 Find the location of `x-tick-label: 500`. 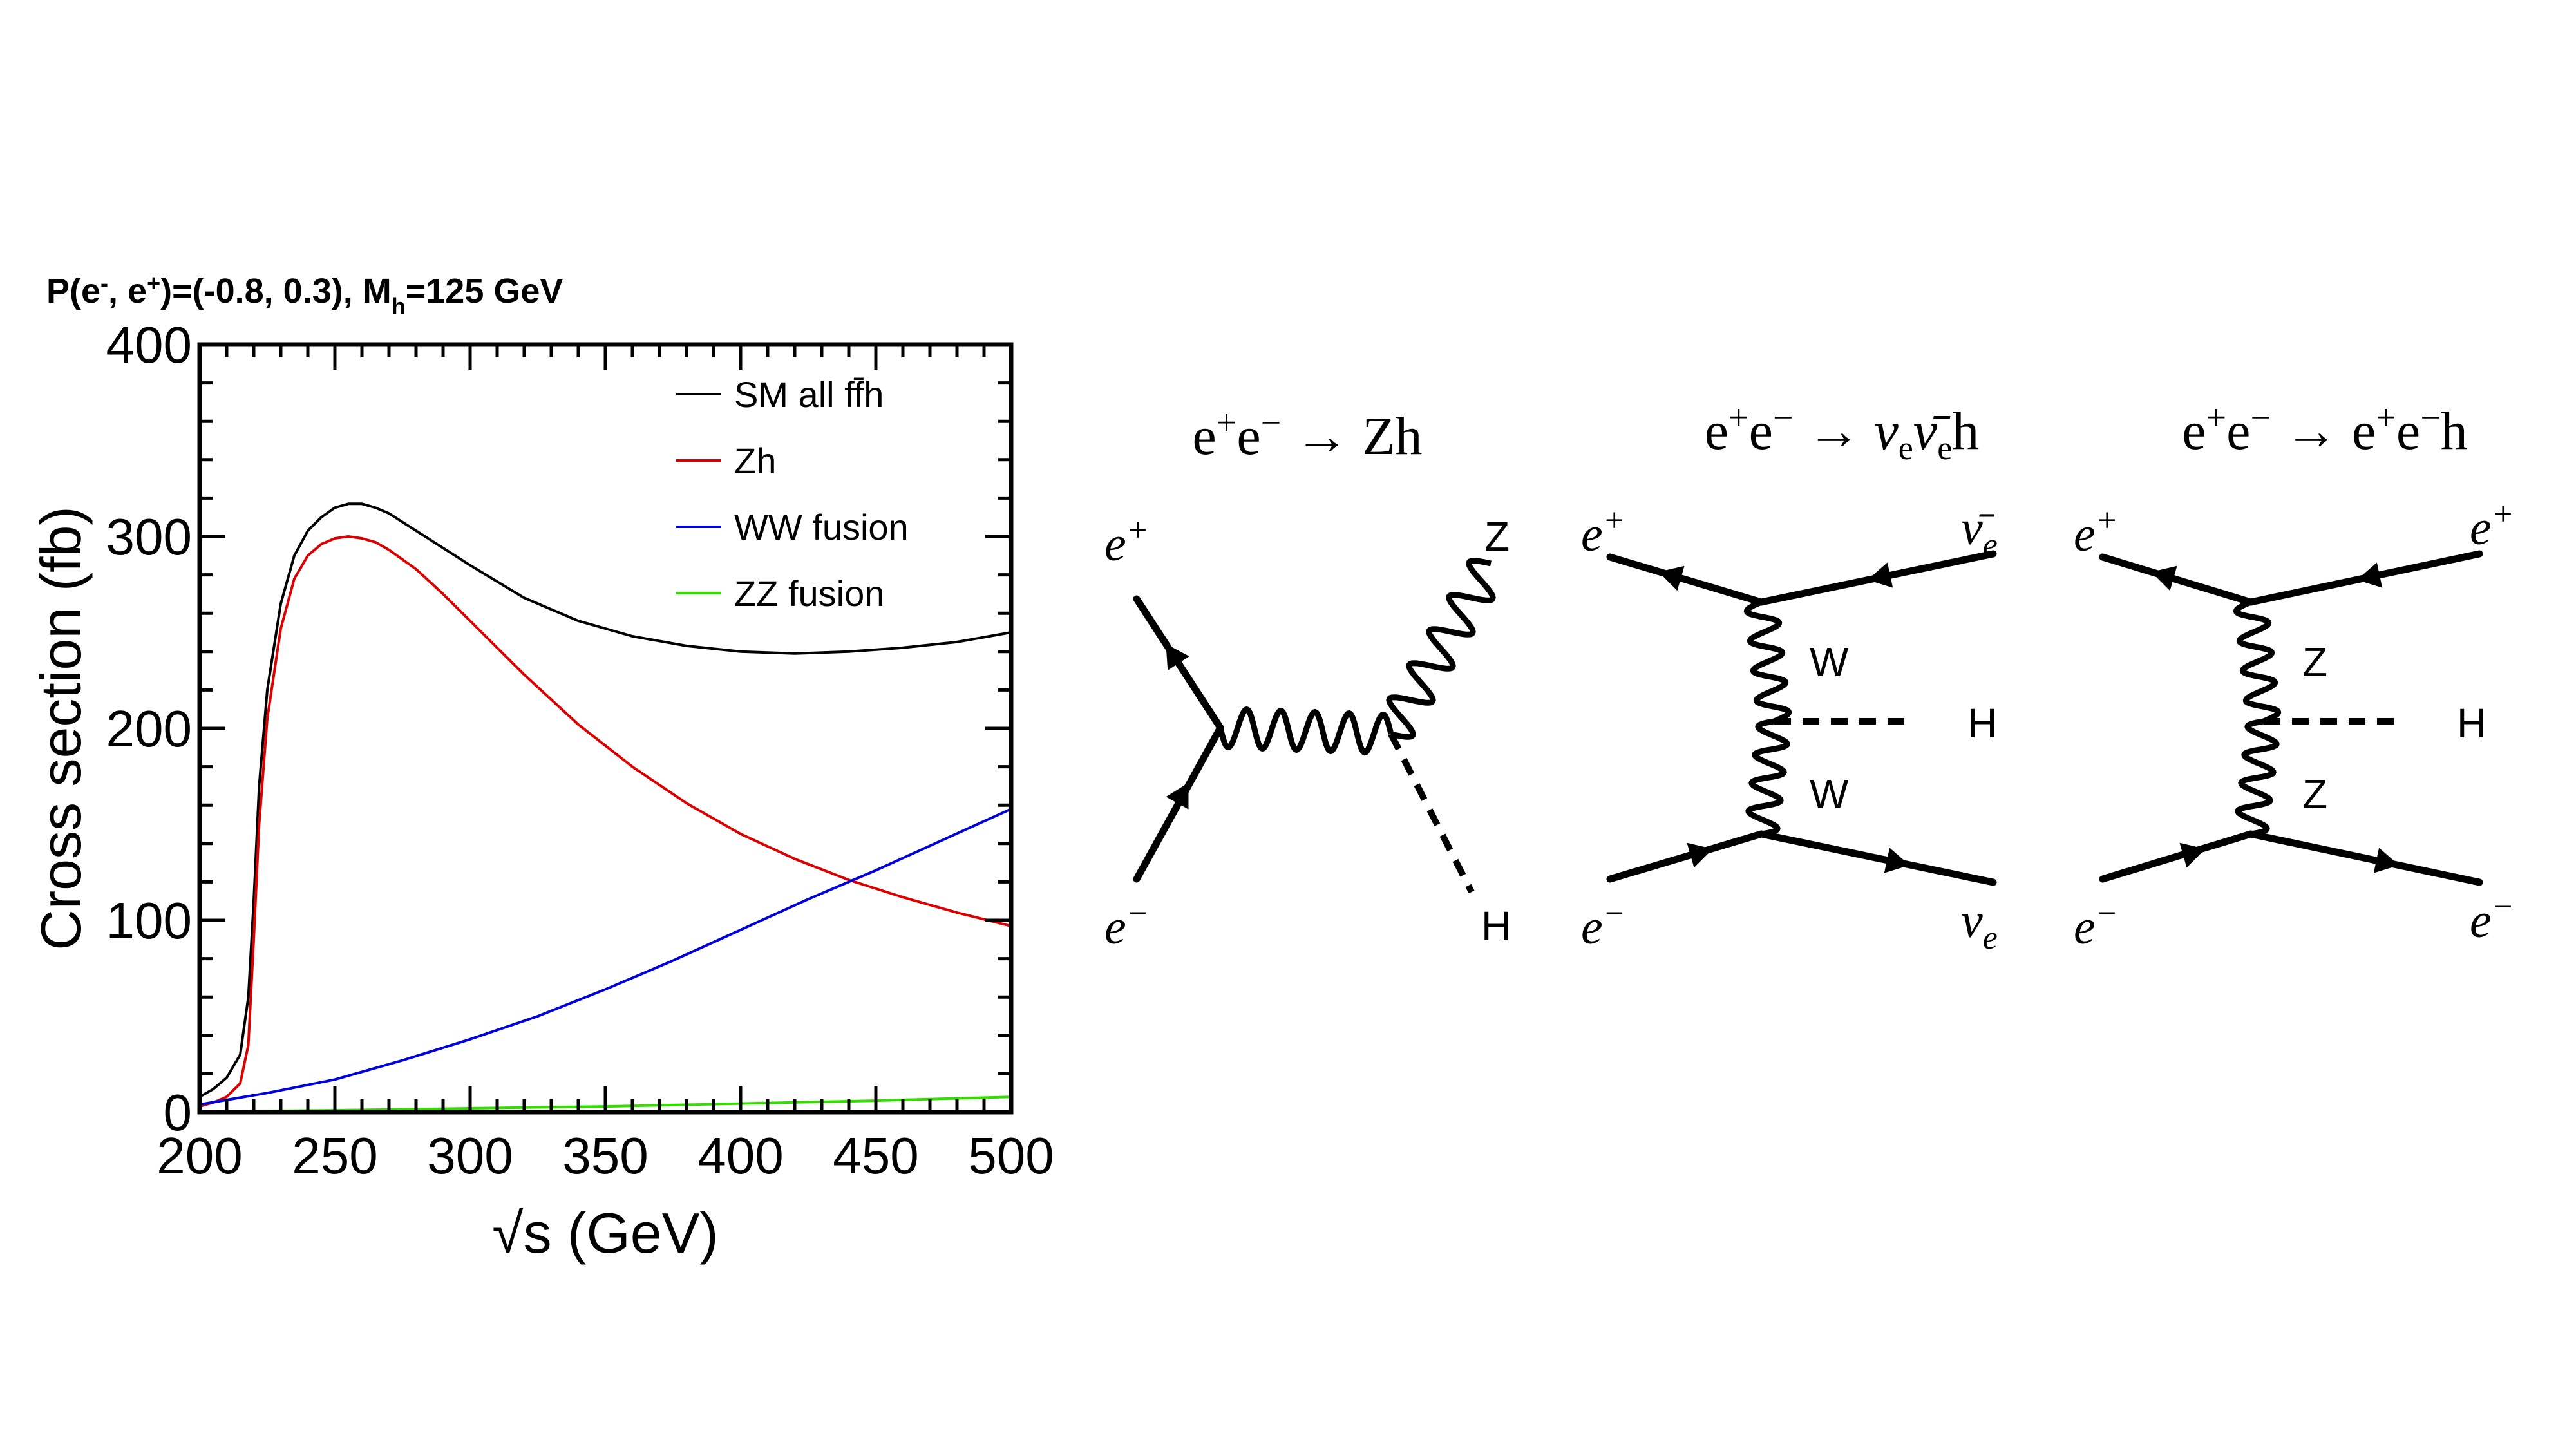

x-tick-label: 500 is located at coordinates (1011, 1156).